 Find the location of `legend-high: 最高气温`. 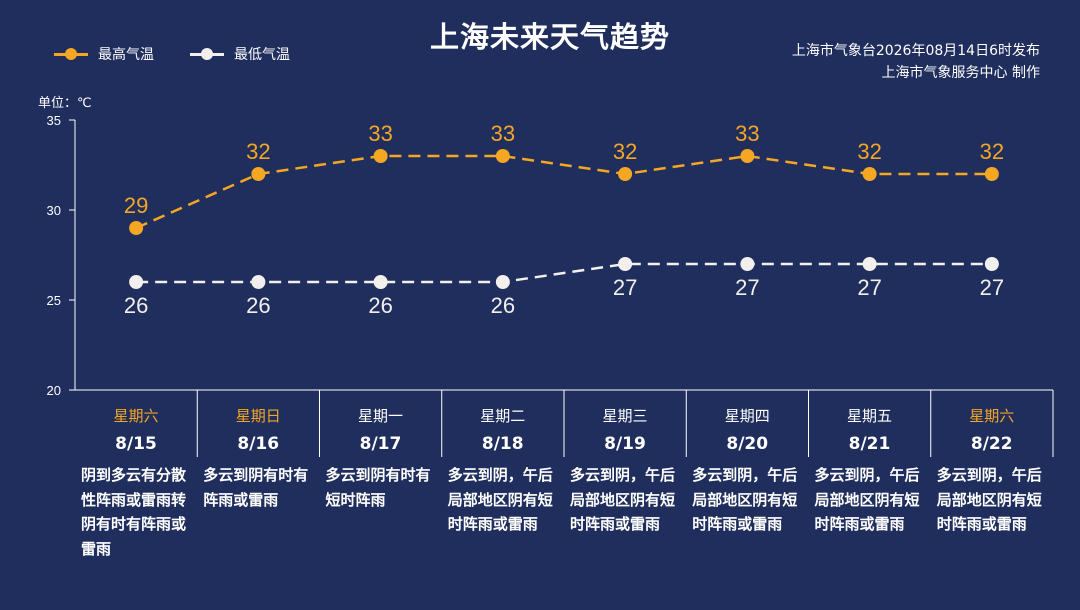

legend-high: 最高气温 is located at coordinates (104, 54).